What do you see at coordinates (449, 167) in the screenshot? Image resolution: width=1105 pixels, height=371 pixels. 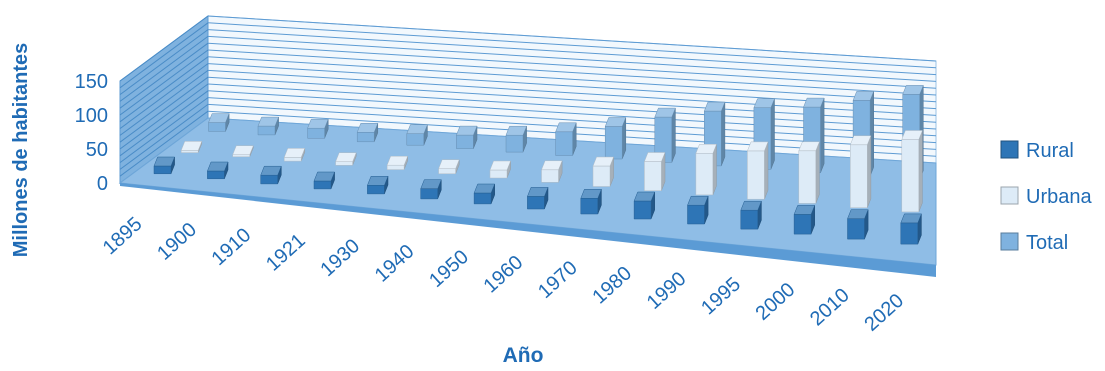 I see `bar-urbana-1940` at bounding box center [449, 167].